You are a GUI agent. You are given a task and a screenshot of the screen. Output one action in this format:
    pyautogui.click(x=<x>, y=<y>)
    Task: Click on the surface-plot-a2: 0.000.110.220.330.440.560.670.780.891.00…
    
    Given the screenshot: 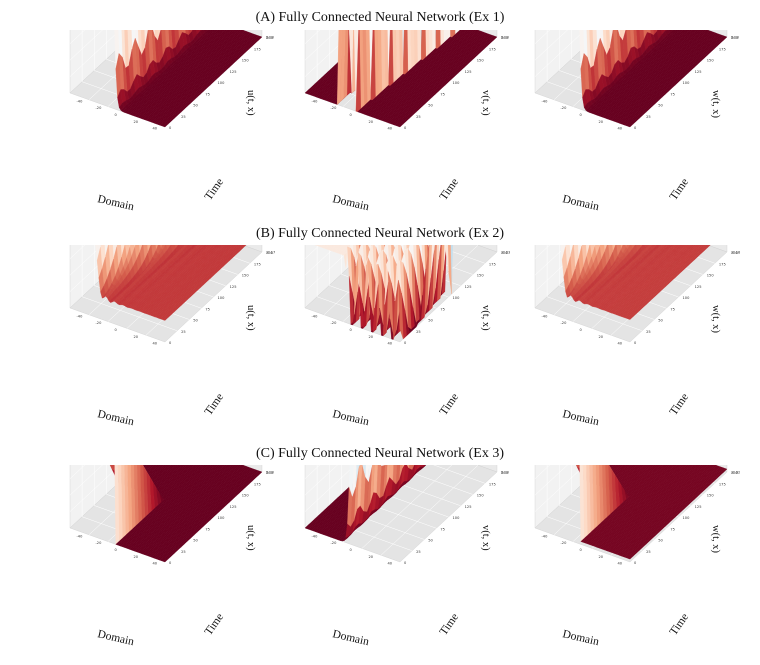 What is the action you would take?
    pyautogui.click(x=402, y=130)
    